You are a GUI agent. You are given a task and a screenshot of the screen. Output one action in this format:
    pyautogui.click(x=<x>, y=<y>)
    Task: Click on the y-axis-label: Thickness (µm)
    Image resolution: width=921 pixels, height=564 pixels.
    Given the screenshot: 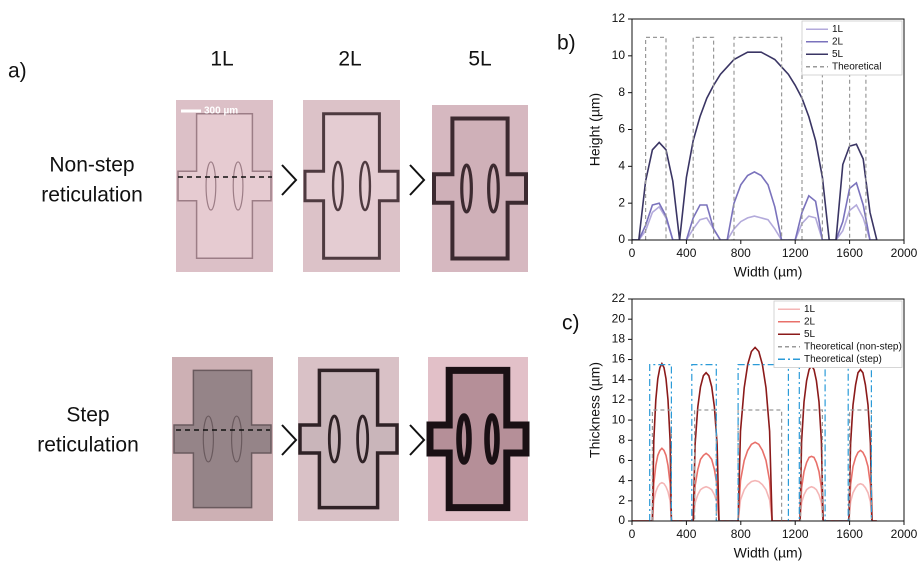 What is the action you would take?
    pyautogui.click(x=595, y=410)
    